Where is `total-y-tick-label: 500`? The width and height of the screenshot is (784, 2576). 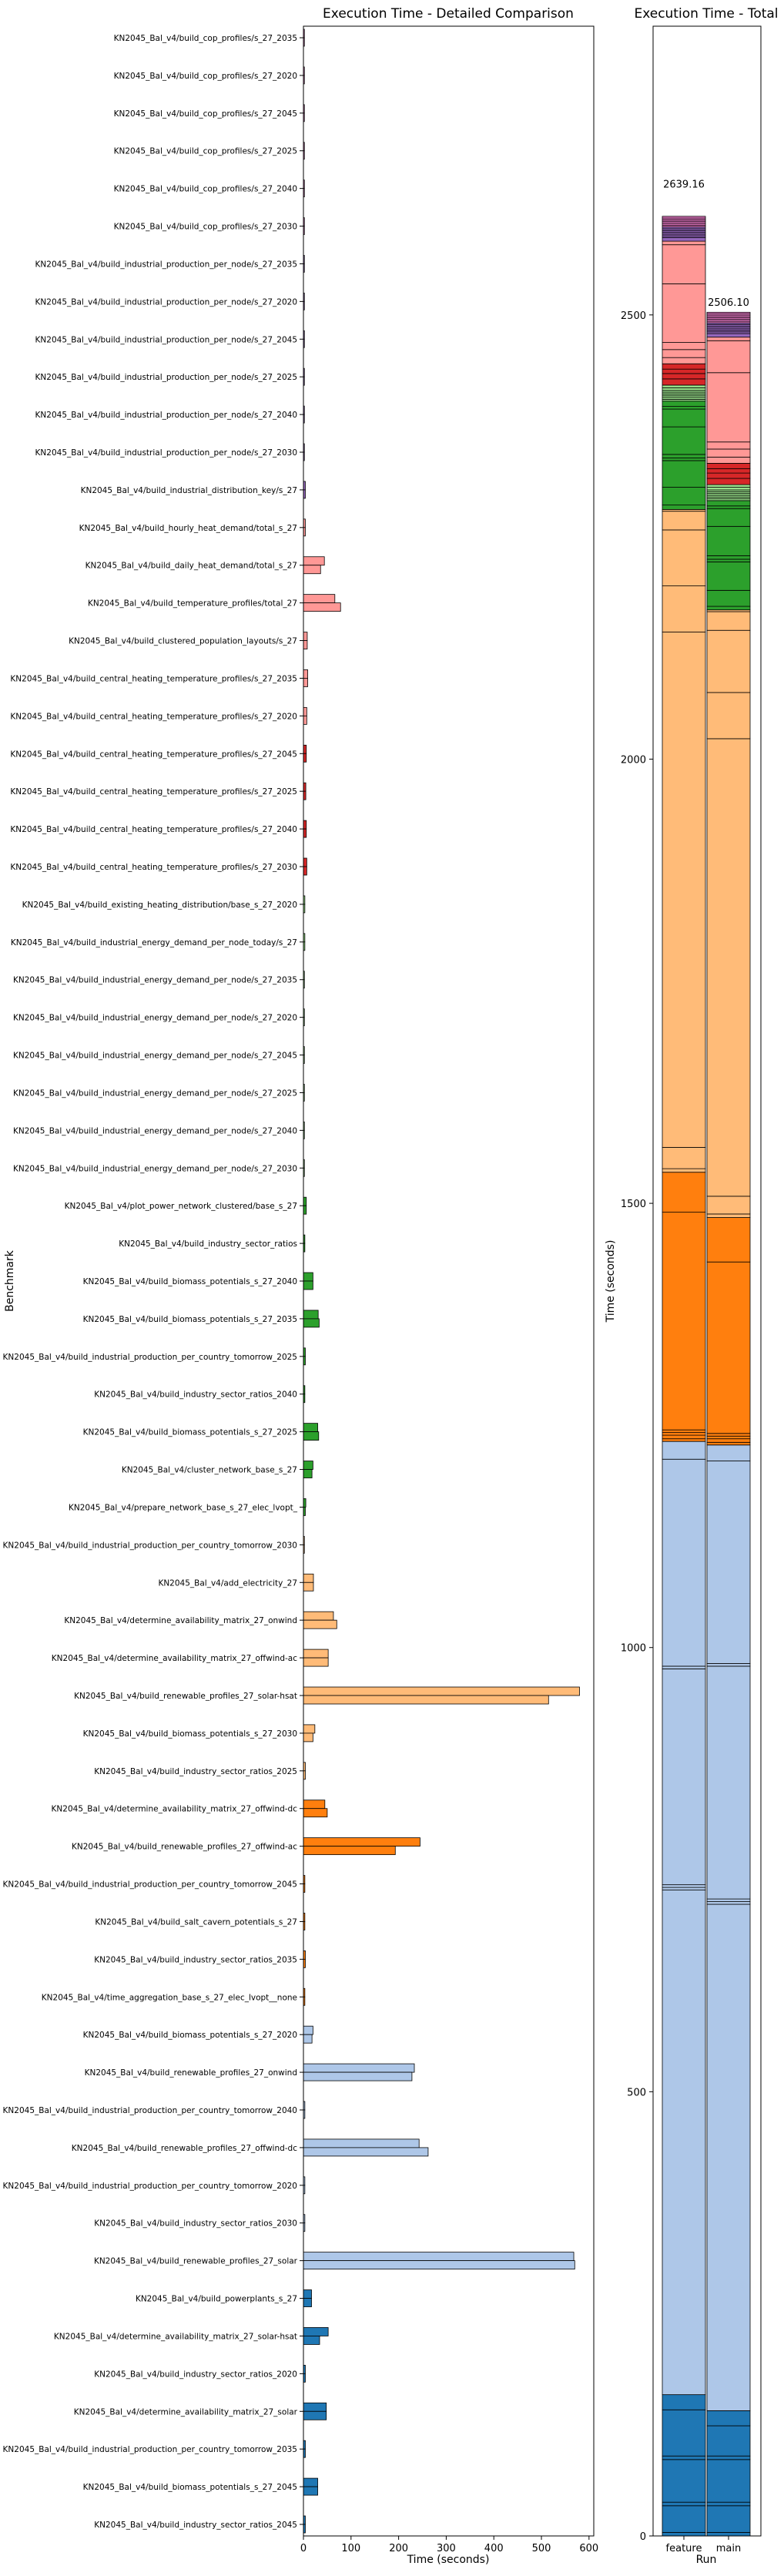 total-y-tick-label: 500 is located at coordinates (637, 2092).